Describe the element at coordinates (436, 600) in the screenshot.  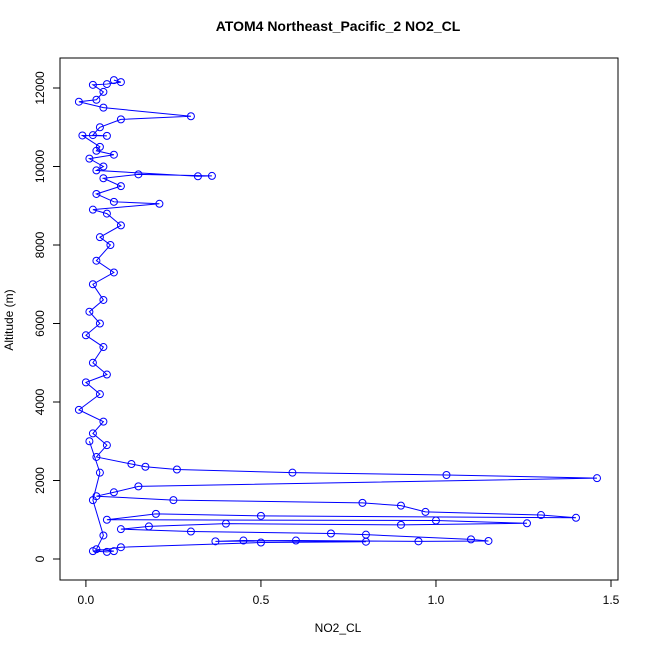
I see `x-tick-label: 1.0` at that location.